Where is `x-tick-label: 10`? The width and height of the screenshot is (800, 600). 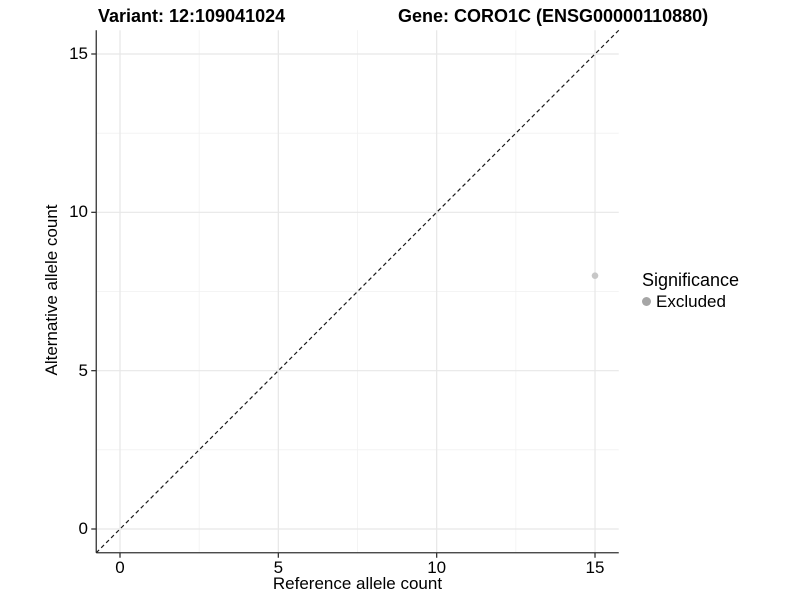 x-tick-label: 10 is located at coordinates (437, 567).